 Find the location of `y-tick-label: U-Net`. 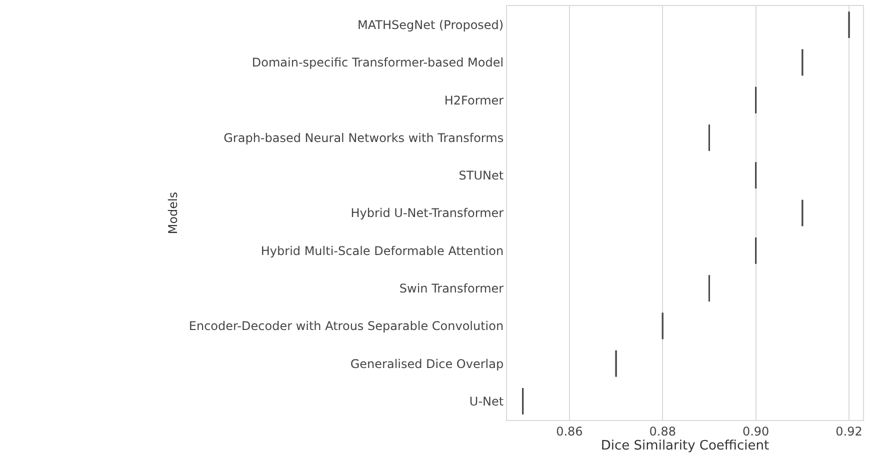

y-tick-label: U-Net is located at coordinates (486, 401).